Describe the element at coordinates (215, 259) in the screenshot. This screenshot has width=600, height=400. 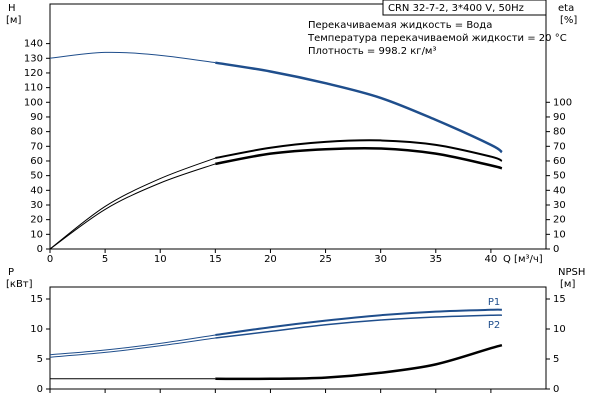
I see `x-tick-label: 15` at that location.